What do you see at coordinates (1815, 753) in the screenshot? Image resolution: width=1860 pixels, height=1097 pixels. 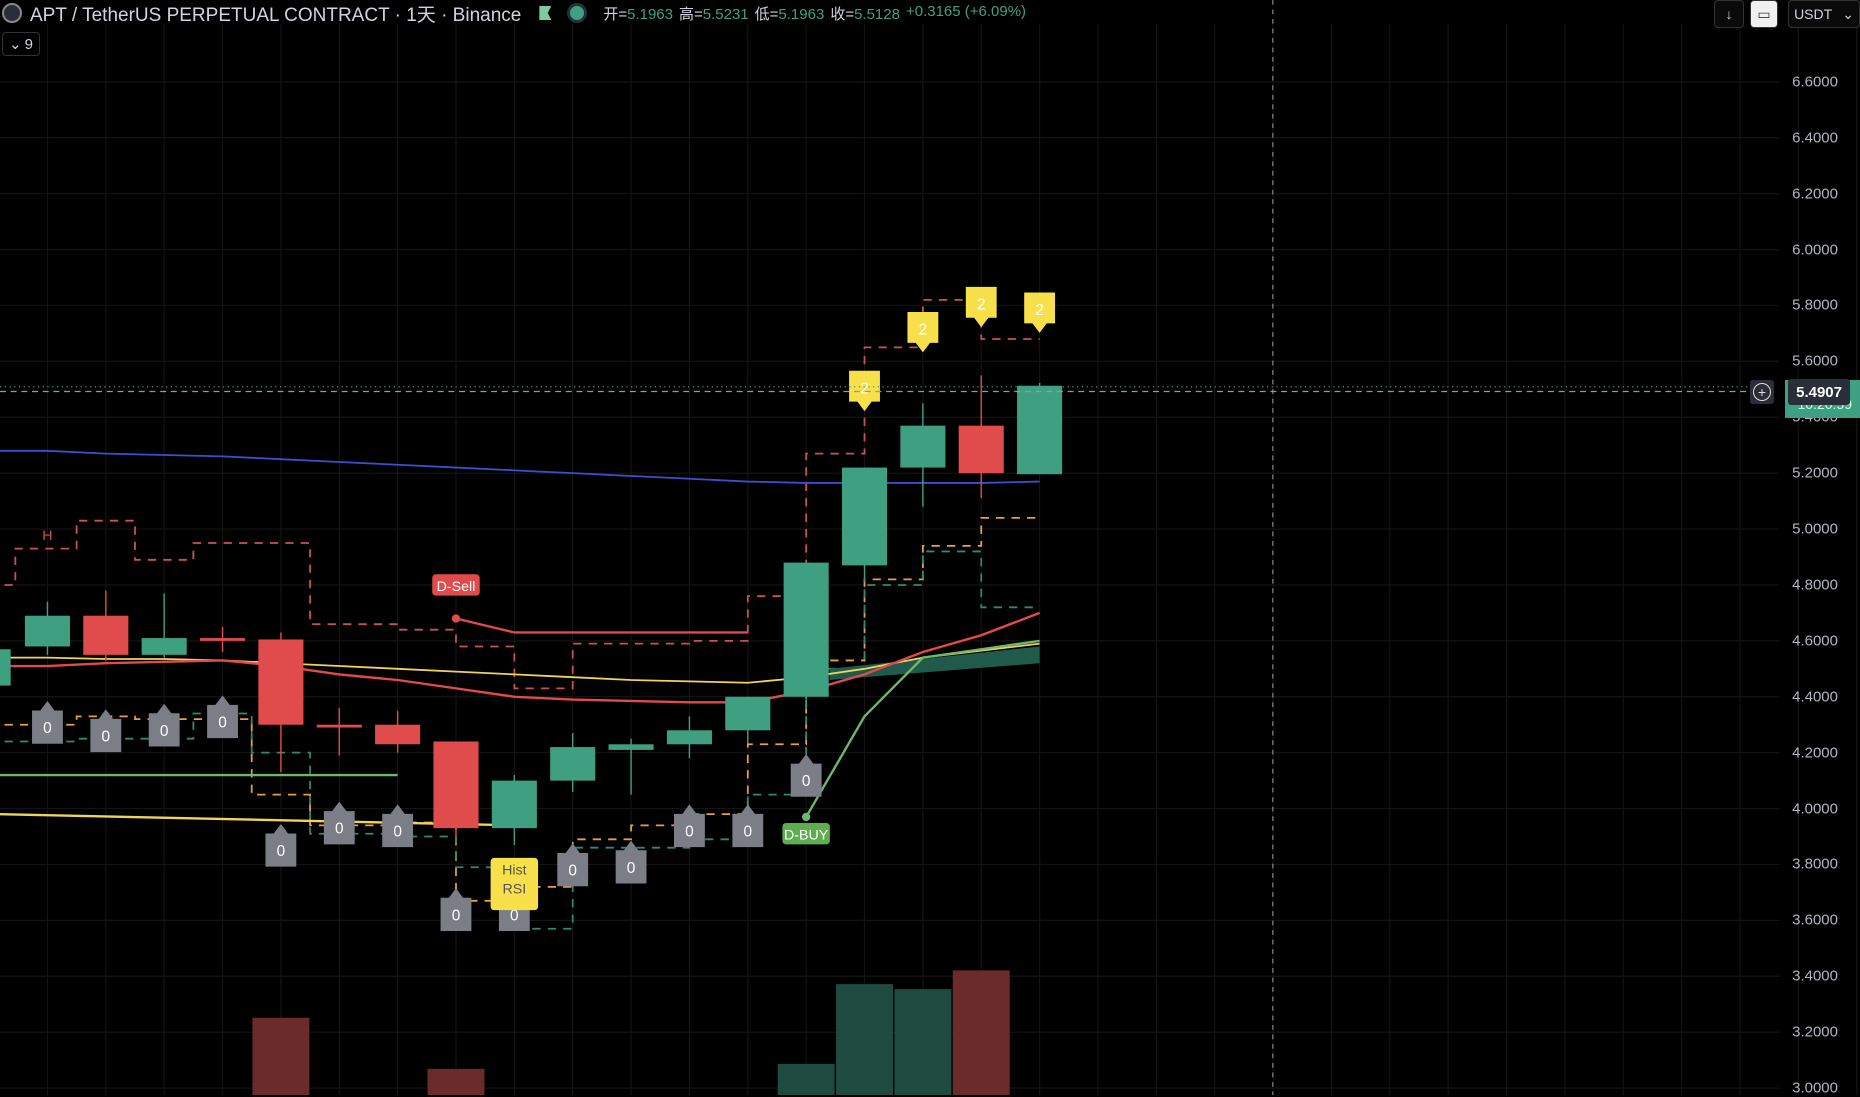 I see `price-tick-label: 4.2000` at bounding box center [1815, 753].